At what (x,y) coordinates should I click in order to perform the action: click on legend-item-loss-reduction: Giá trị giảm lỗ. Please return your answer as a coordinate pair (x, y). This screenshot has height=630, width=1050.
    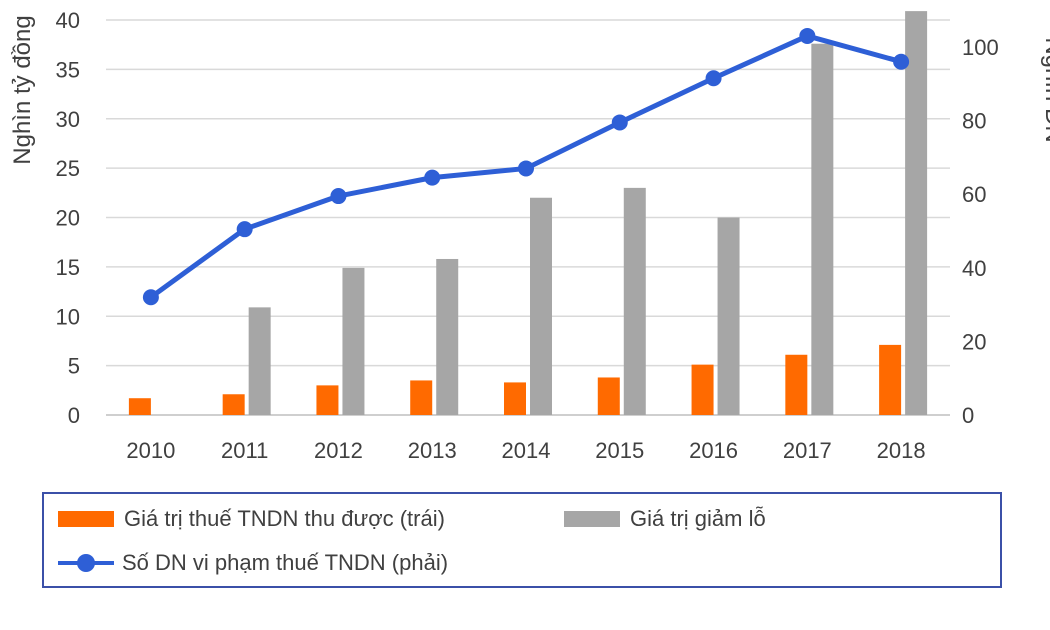
    Looking at the image, I should click on (665, 519).